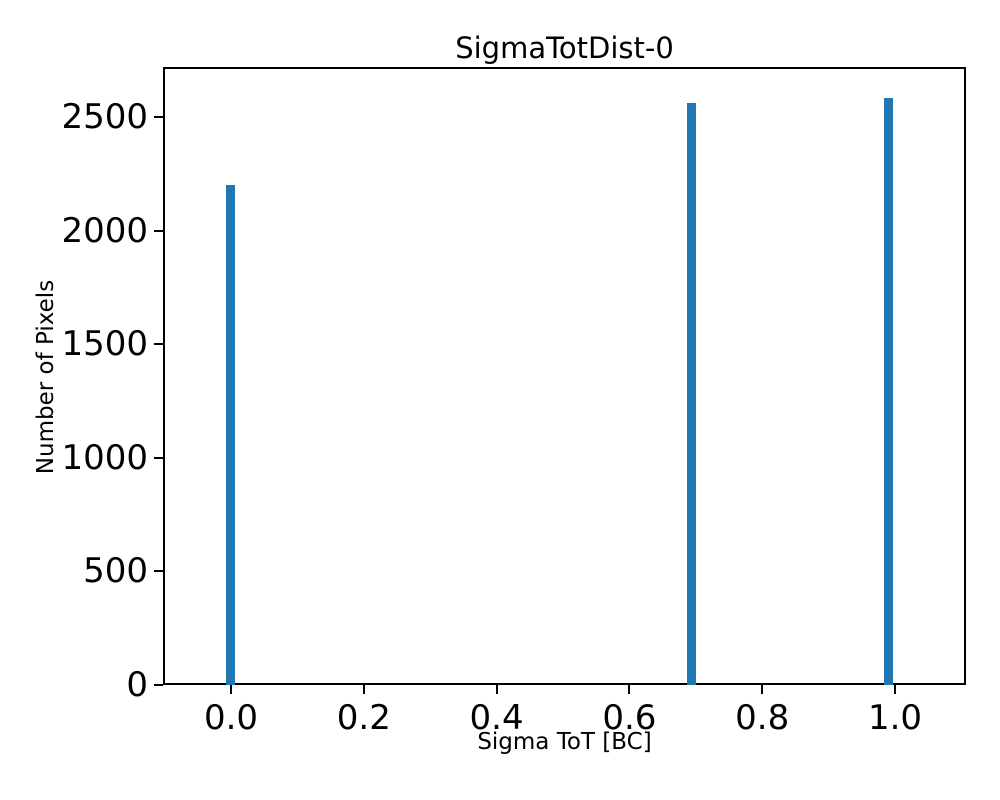  Describe the element at coordinates (363, 718) in the screenshot. I see `x-tick-label: 0.2` at that location.